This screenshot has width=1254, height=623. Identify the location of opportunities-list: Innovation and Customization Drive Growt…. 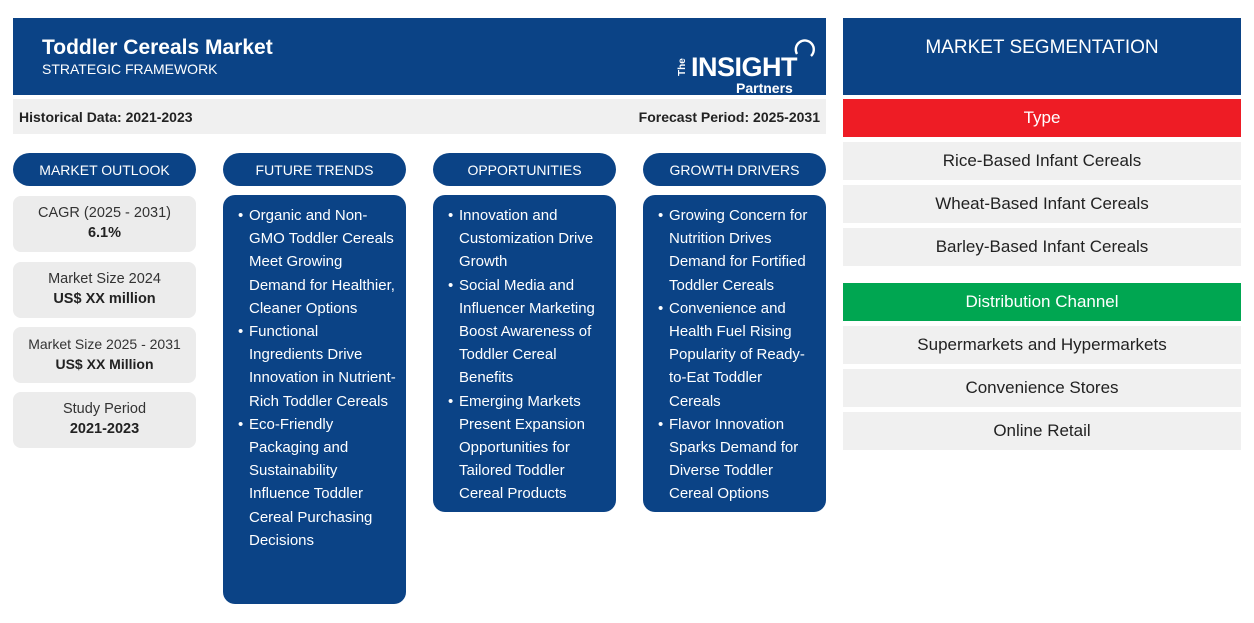
(527, 355).